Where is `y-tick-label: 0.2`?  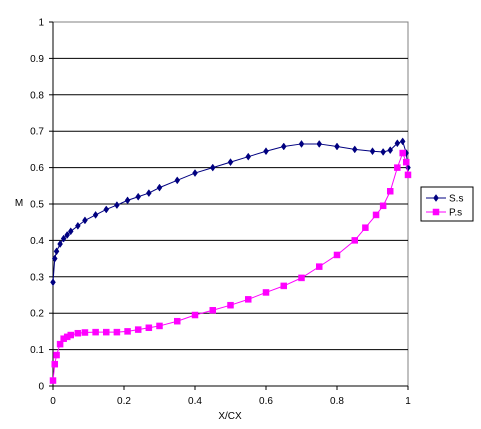
y-tick-label: 0.2 is located at coordinates (37, 314).